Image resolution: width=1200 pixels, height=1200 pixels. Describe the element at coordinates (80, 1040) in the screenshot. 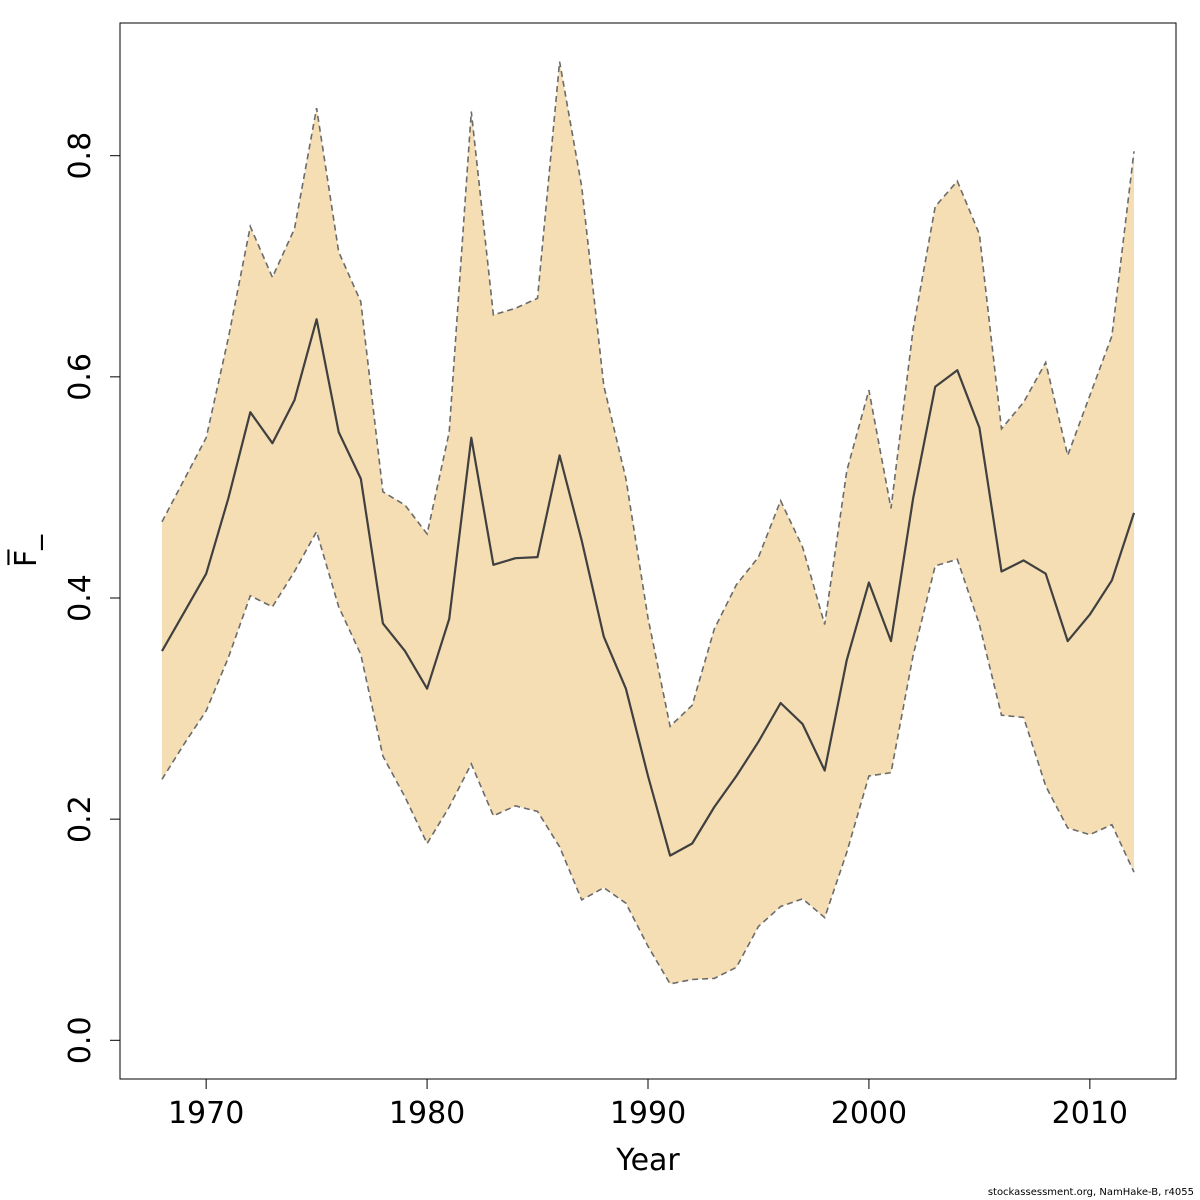

I see `y-tick-label: 0.0` at that location.